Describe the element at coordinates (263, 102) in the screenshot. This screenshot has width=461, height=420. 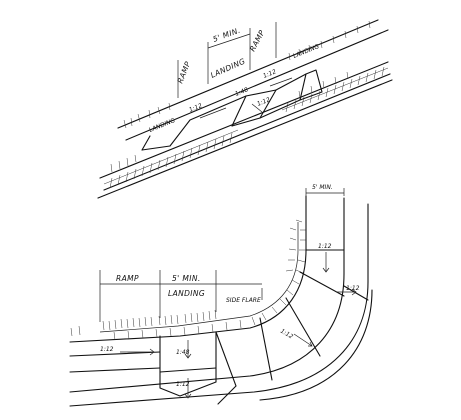
I see `top-label-slope-center-b: 1:12` at that location.